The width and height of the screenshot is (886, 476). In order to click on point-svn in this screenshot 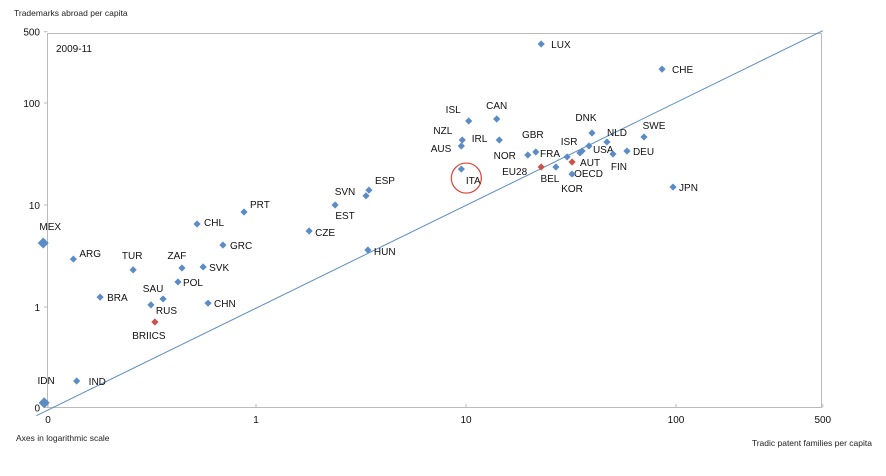, I will do `click(366, 196)`.